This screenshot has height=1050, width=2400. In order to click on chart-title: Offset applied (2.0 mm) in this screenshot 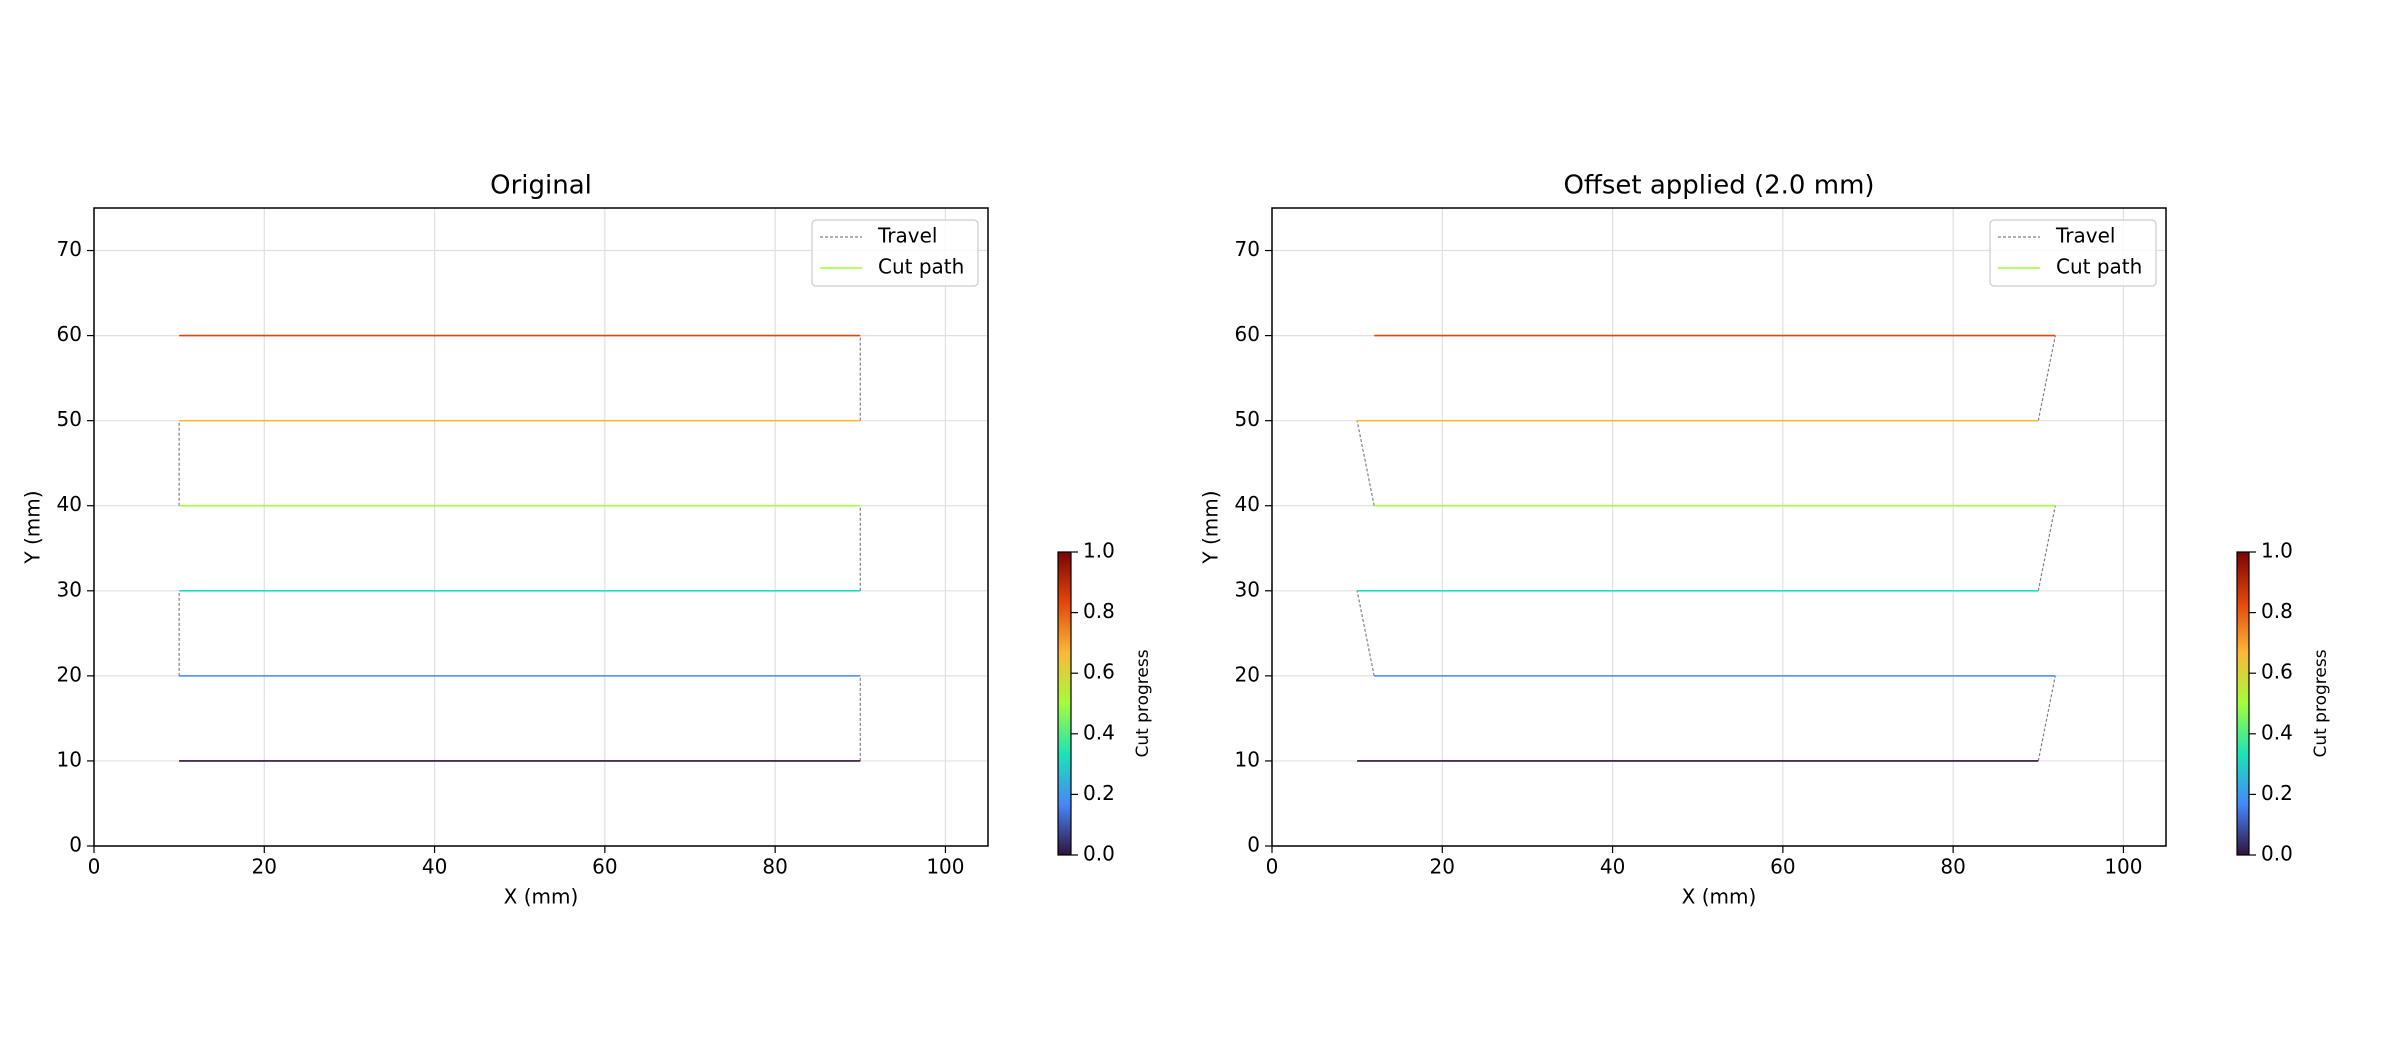, I will do `click(1718, 186)`.